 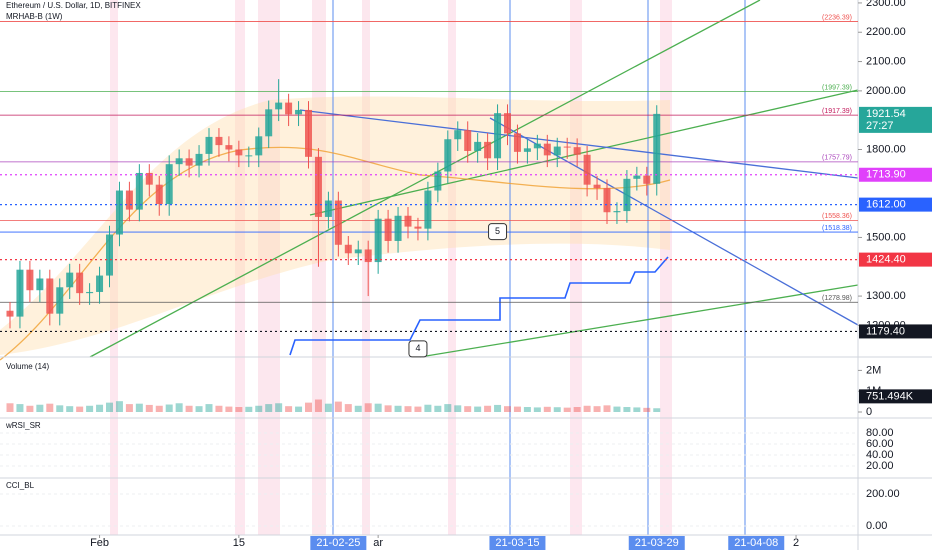 What do you see at coordinates (886, 32) in the screenshot?
I see `y-tick-label: 2200.00` at bounding box center [886, 32].